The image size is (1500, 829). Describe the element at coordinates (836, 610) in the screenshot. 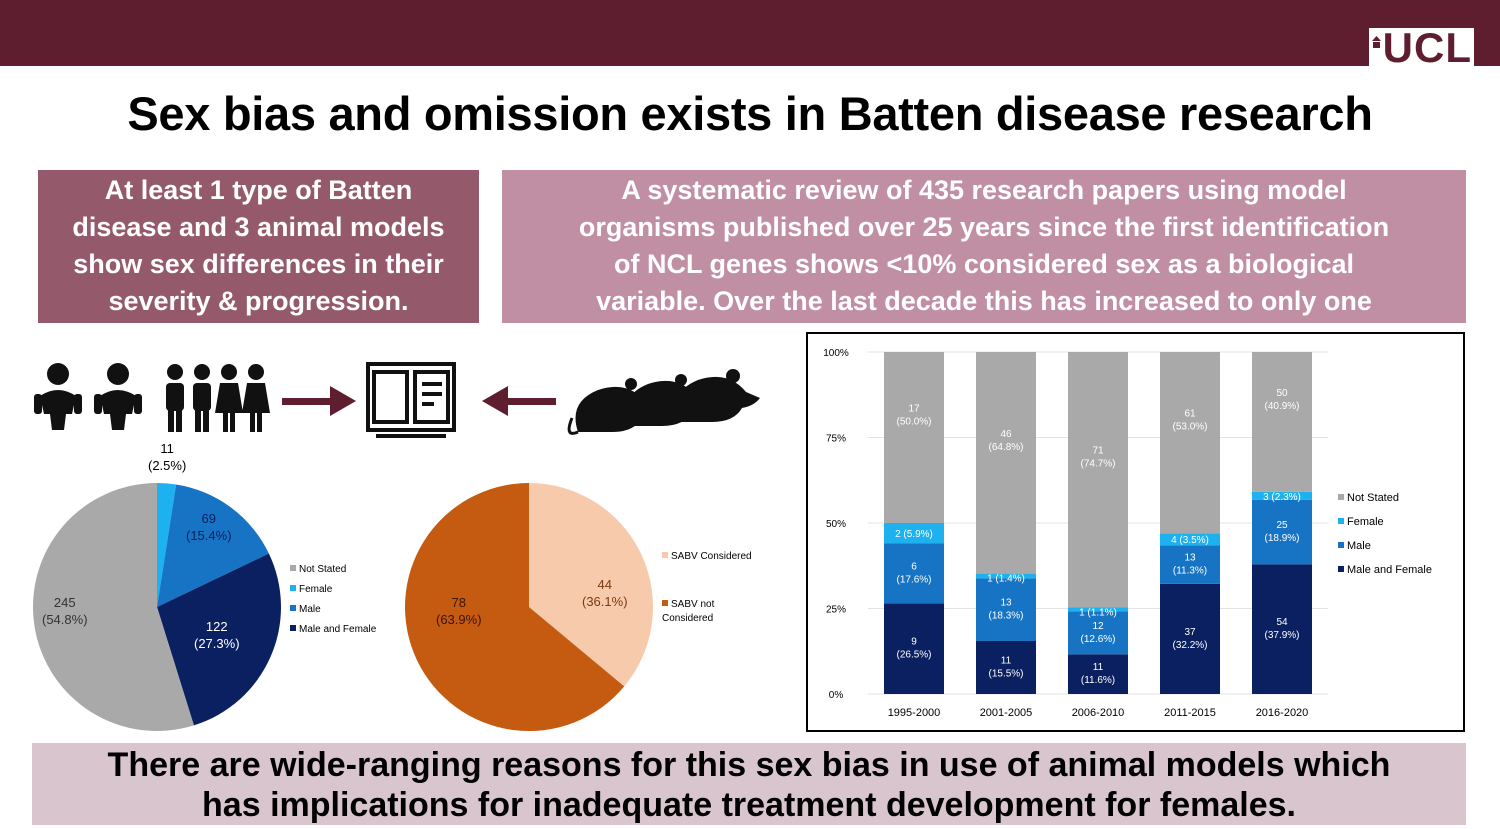

I see `y-tick-label: 25%` at that location.